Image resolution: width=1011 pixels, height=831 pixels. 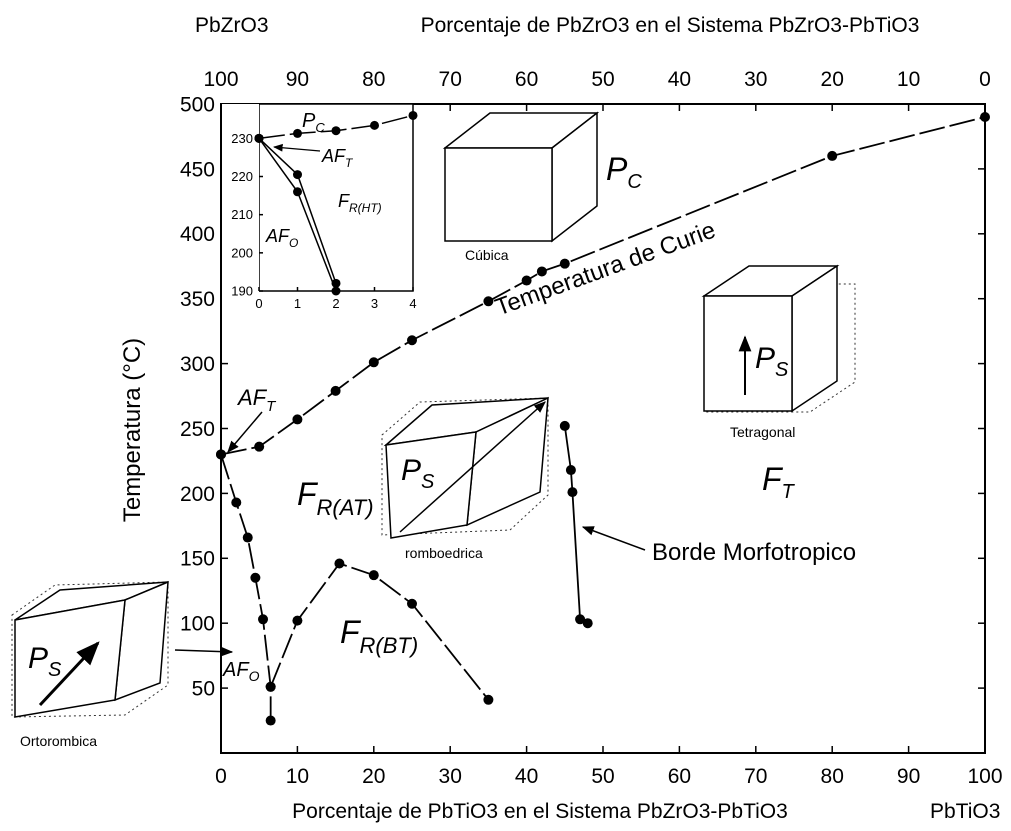 I want to click on phase-label: FR(AT), so click(x=335, y=498).